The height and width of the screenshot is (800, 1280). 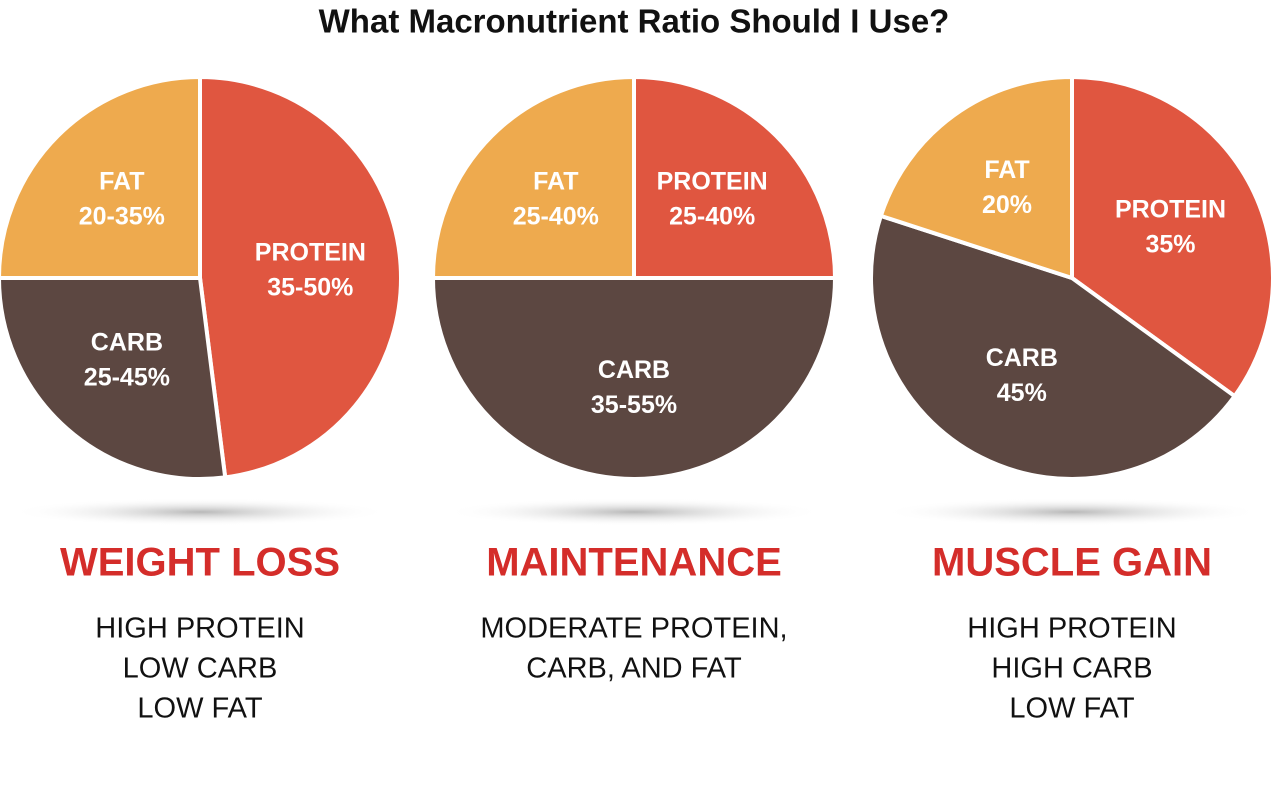 What do you see at coordinates (634, 563) in the screenshot?
I see `goal-heading: MAINTENANCE` at bounding box center [634, 563].